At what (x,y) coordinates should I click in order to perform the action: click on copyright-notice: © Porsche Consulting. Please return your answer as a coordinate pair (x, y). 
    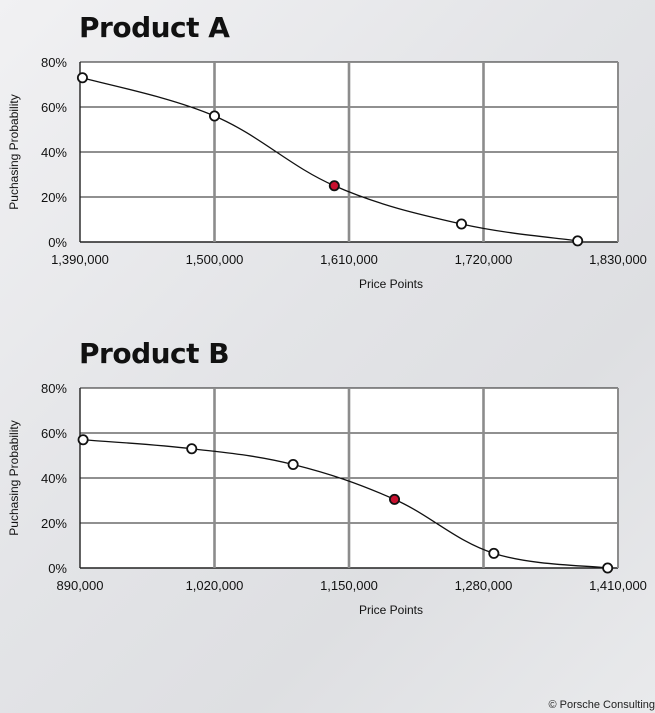
    Looking at the image, I should click on (601, 705).